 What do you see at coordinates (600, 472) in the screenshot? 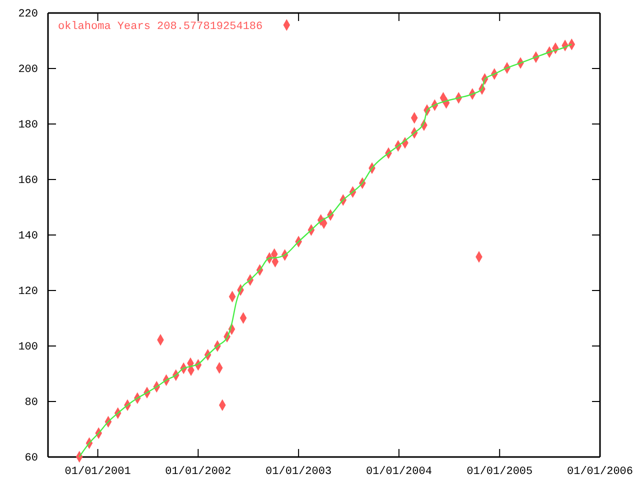
I see `x-tick-label: 01/01/2006` at bounding box center [600, 472].